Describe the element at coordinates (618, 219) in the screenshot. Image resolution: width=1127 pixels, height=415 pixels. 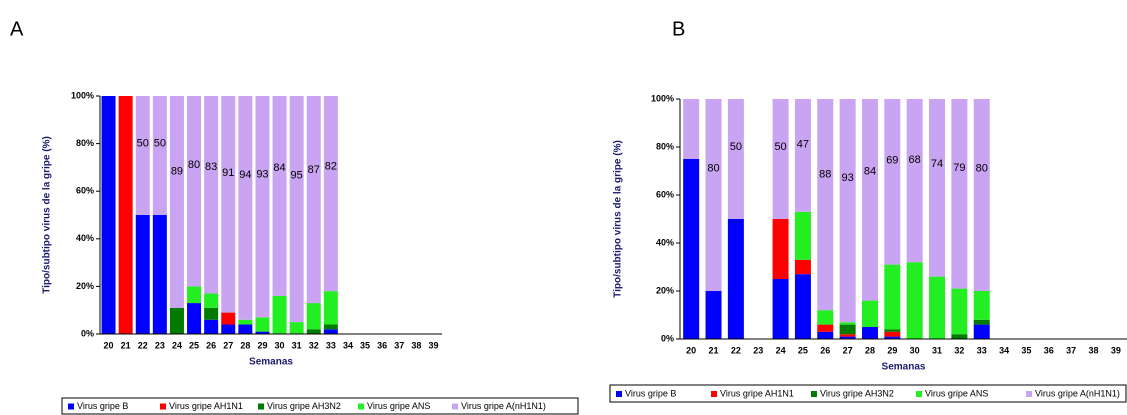
I see `y-axis-label: Tipo/subtipo virus de la gripe (%)` at that location.